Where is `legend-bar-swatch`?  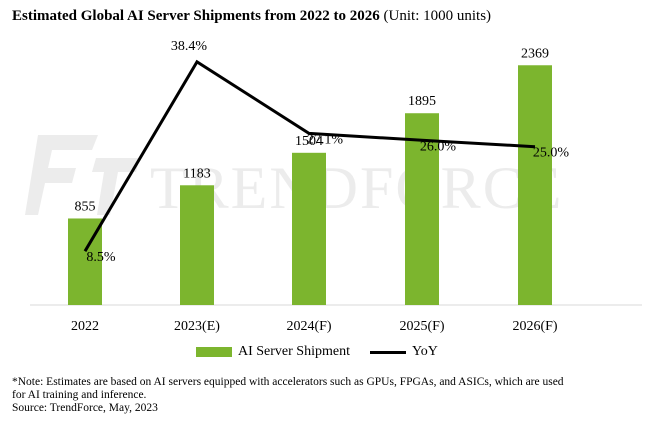 legend-bar-swatch is located at coordinates (214, 352).